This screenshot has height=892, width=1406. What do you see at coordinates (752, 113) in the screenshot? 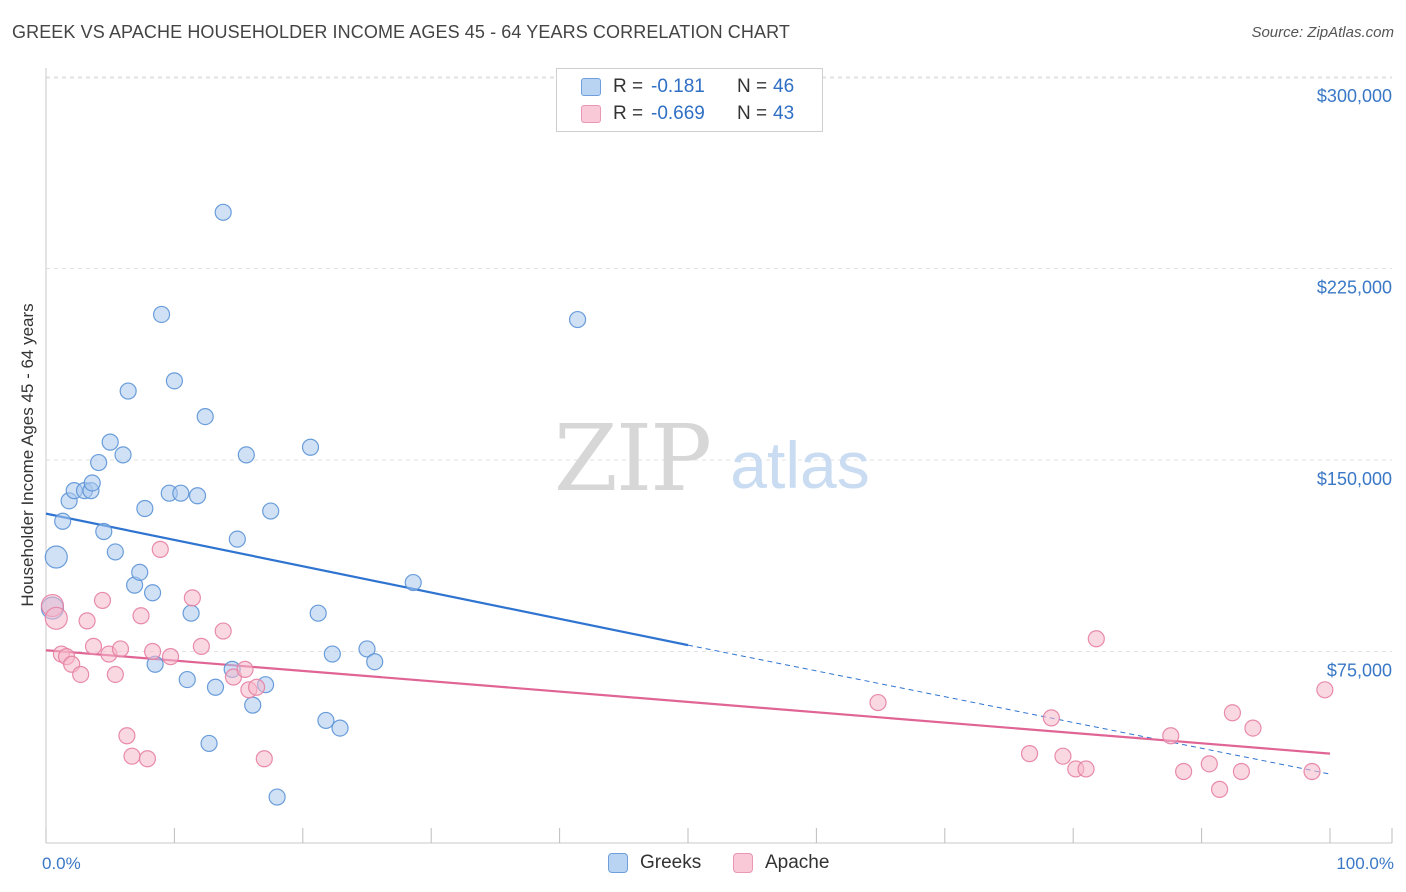
I see `apache-n-label: N =` at bounding box center [752, 113].